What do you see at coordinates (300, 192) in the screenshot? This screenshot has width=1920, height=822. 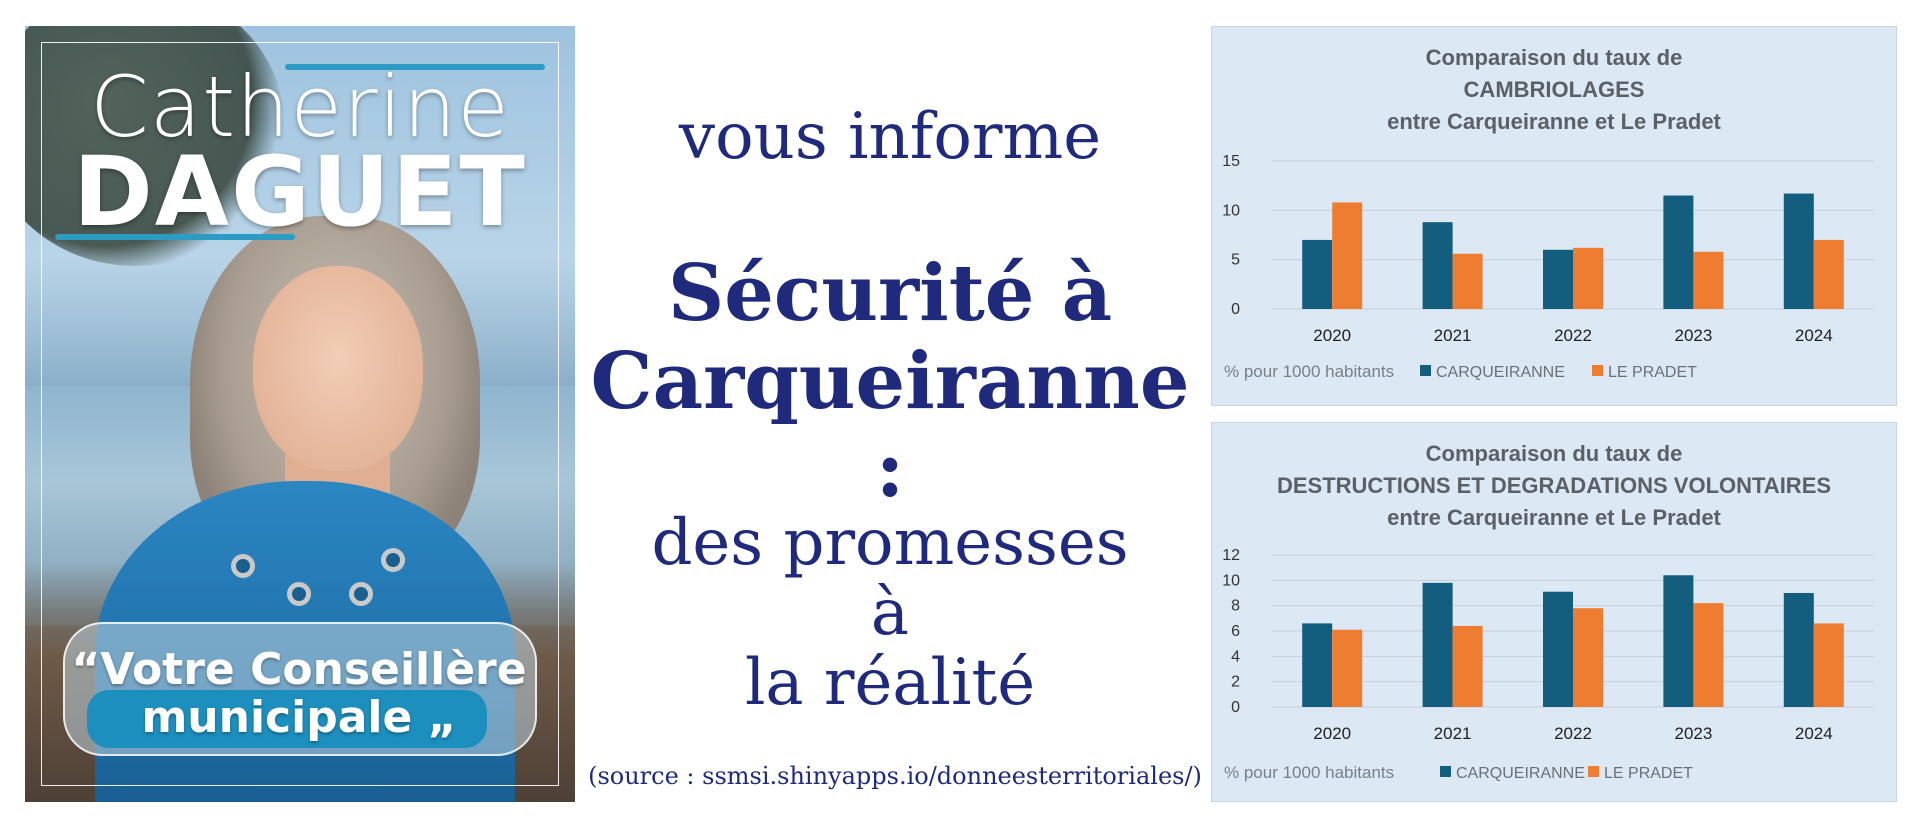 I see `candidate-last-name: DAGUET` at bounding box center [300, 192].